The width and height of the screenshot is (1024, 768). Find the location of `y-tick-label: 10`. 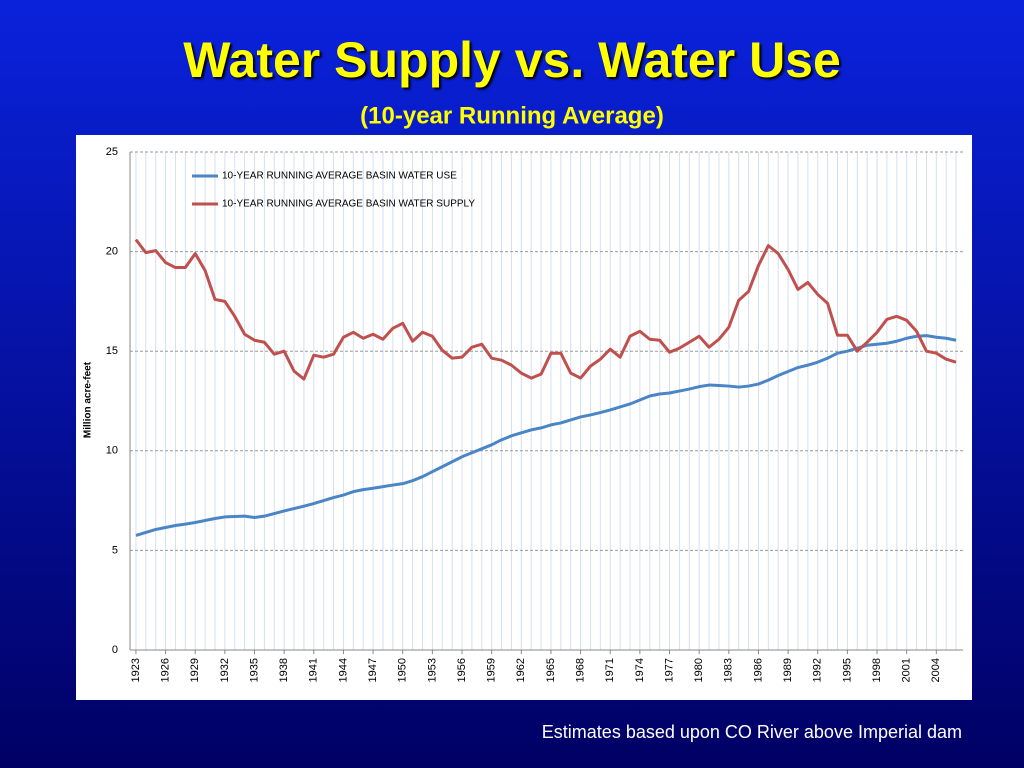

y-tick-label: 10 is located at coordinates (112, 451).